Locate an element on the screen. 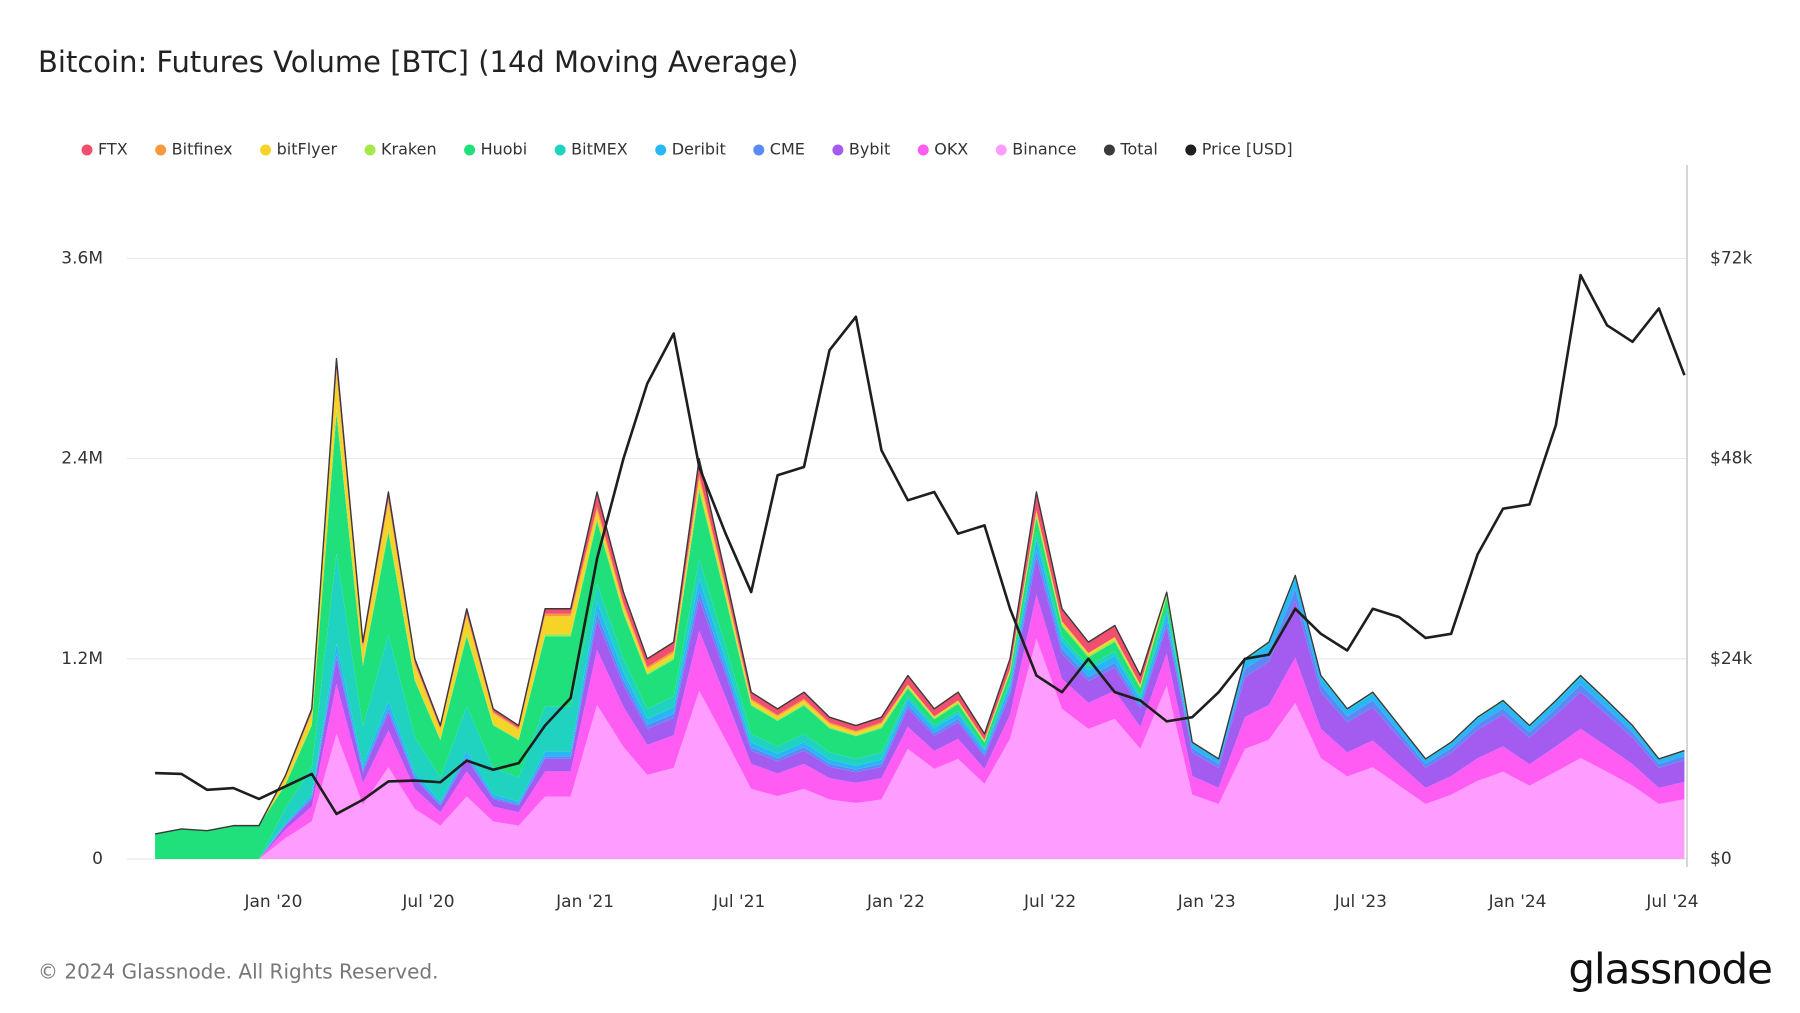 The height and width of the screenshot is (1013, 1800). legend-item: Deribit is located at coordinates (690, 149).